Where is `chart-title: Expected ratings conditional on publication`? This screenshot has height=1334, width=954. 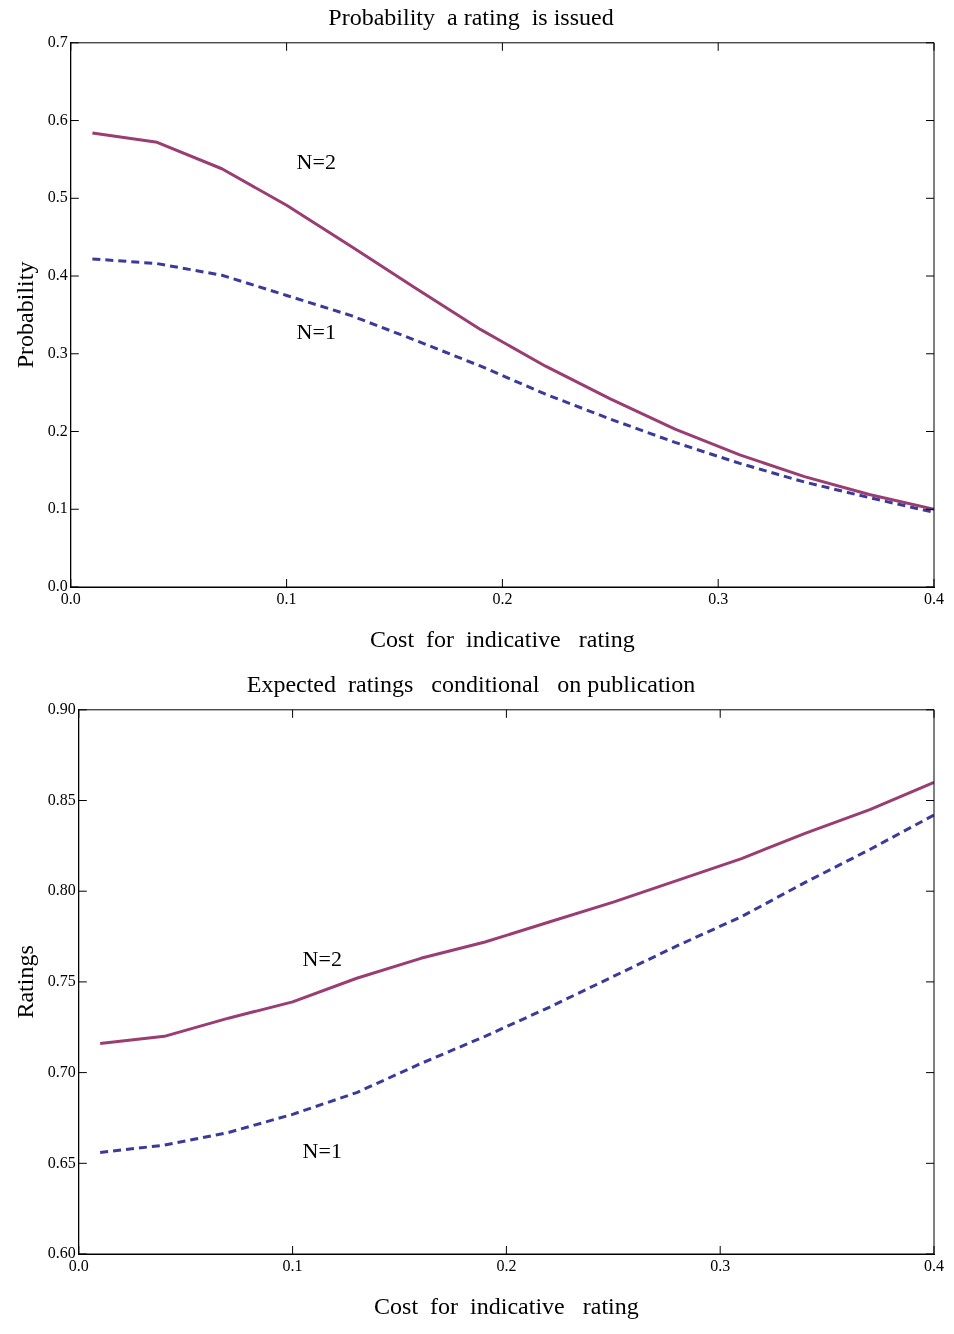 chart-title: Expected ratings conditional on publication is located at coordinates (471, 683).